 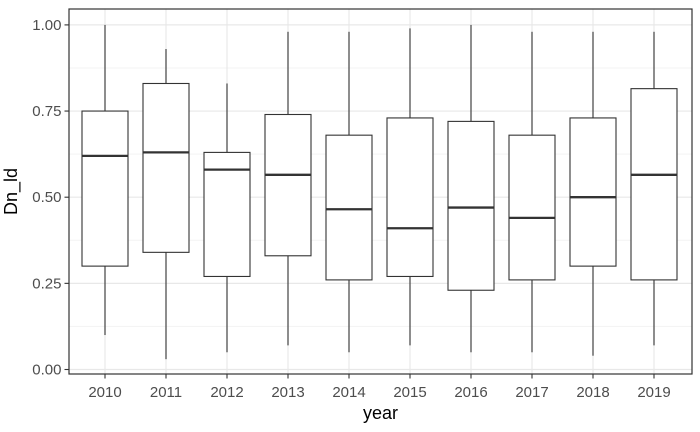 I want to click on x-tick-label: 2019, so click(x=653, y=392).